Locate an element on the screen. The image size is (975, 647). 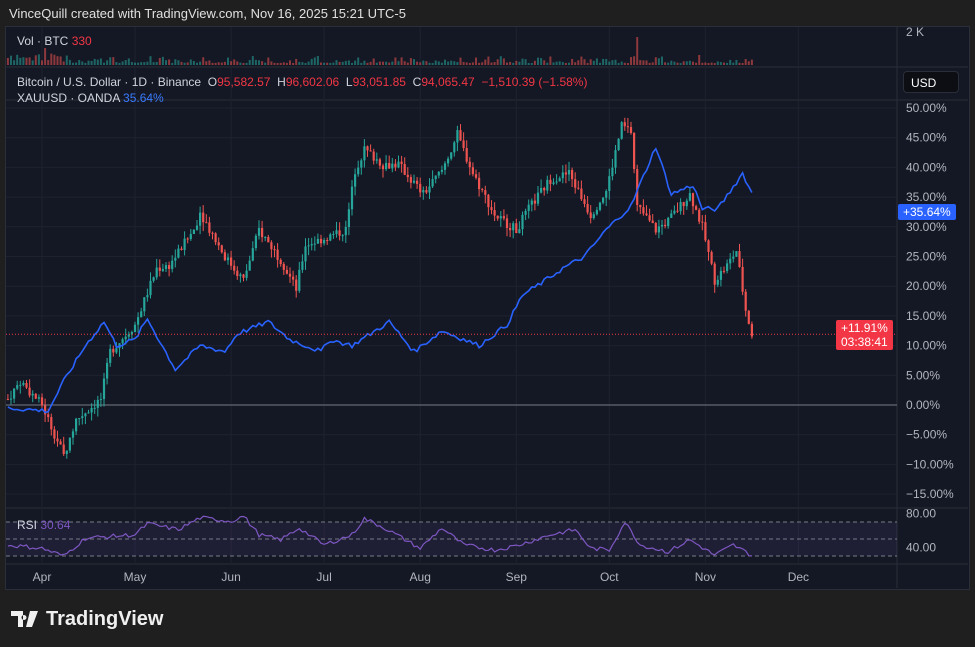
currency-button: USD is located at coordinates (931, 82).